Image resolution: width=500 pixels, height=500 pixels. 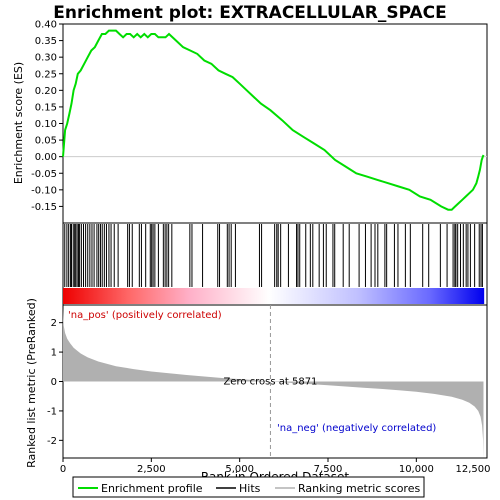 I want to click on legend-frame, so click(x=248, y=487).